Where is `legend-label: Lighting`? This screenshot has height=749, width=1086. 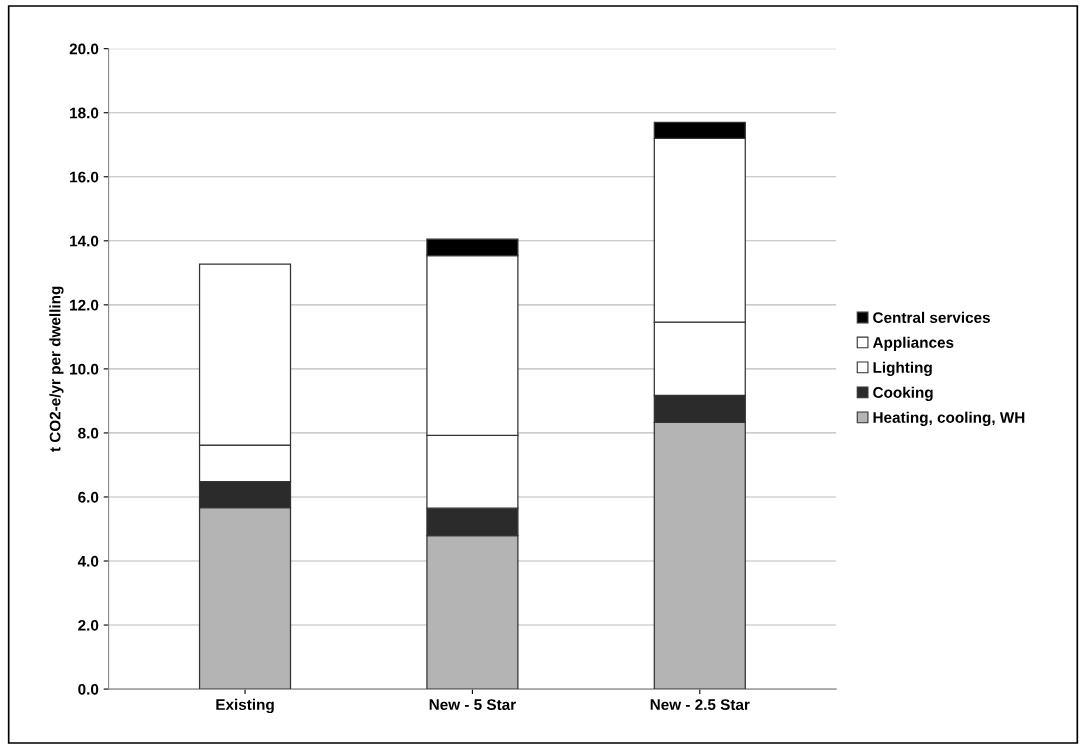 legend-label: Lighting is located at coordinates (902, 368).